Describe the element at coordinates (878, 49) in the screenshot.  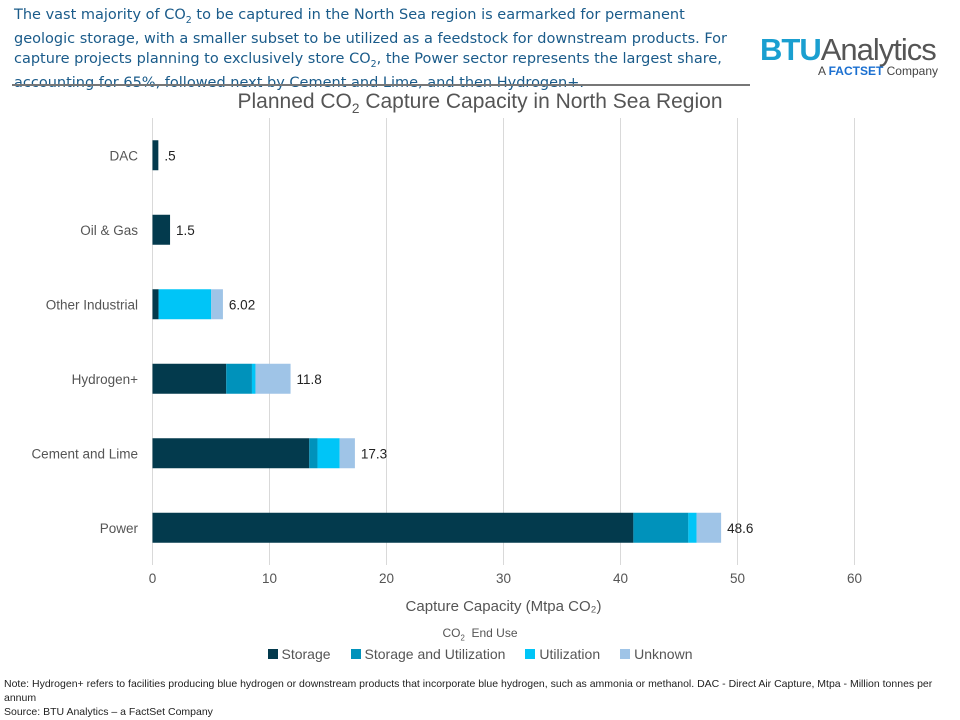
I see `logo-name: Analytics` at that location.